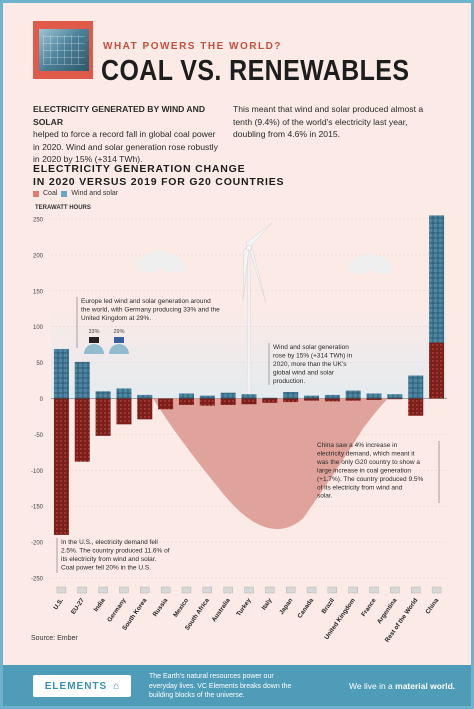  Describe the element at coordinates (37, 580) in the screenshot. I see `y-tick-label: -250` at that location.